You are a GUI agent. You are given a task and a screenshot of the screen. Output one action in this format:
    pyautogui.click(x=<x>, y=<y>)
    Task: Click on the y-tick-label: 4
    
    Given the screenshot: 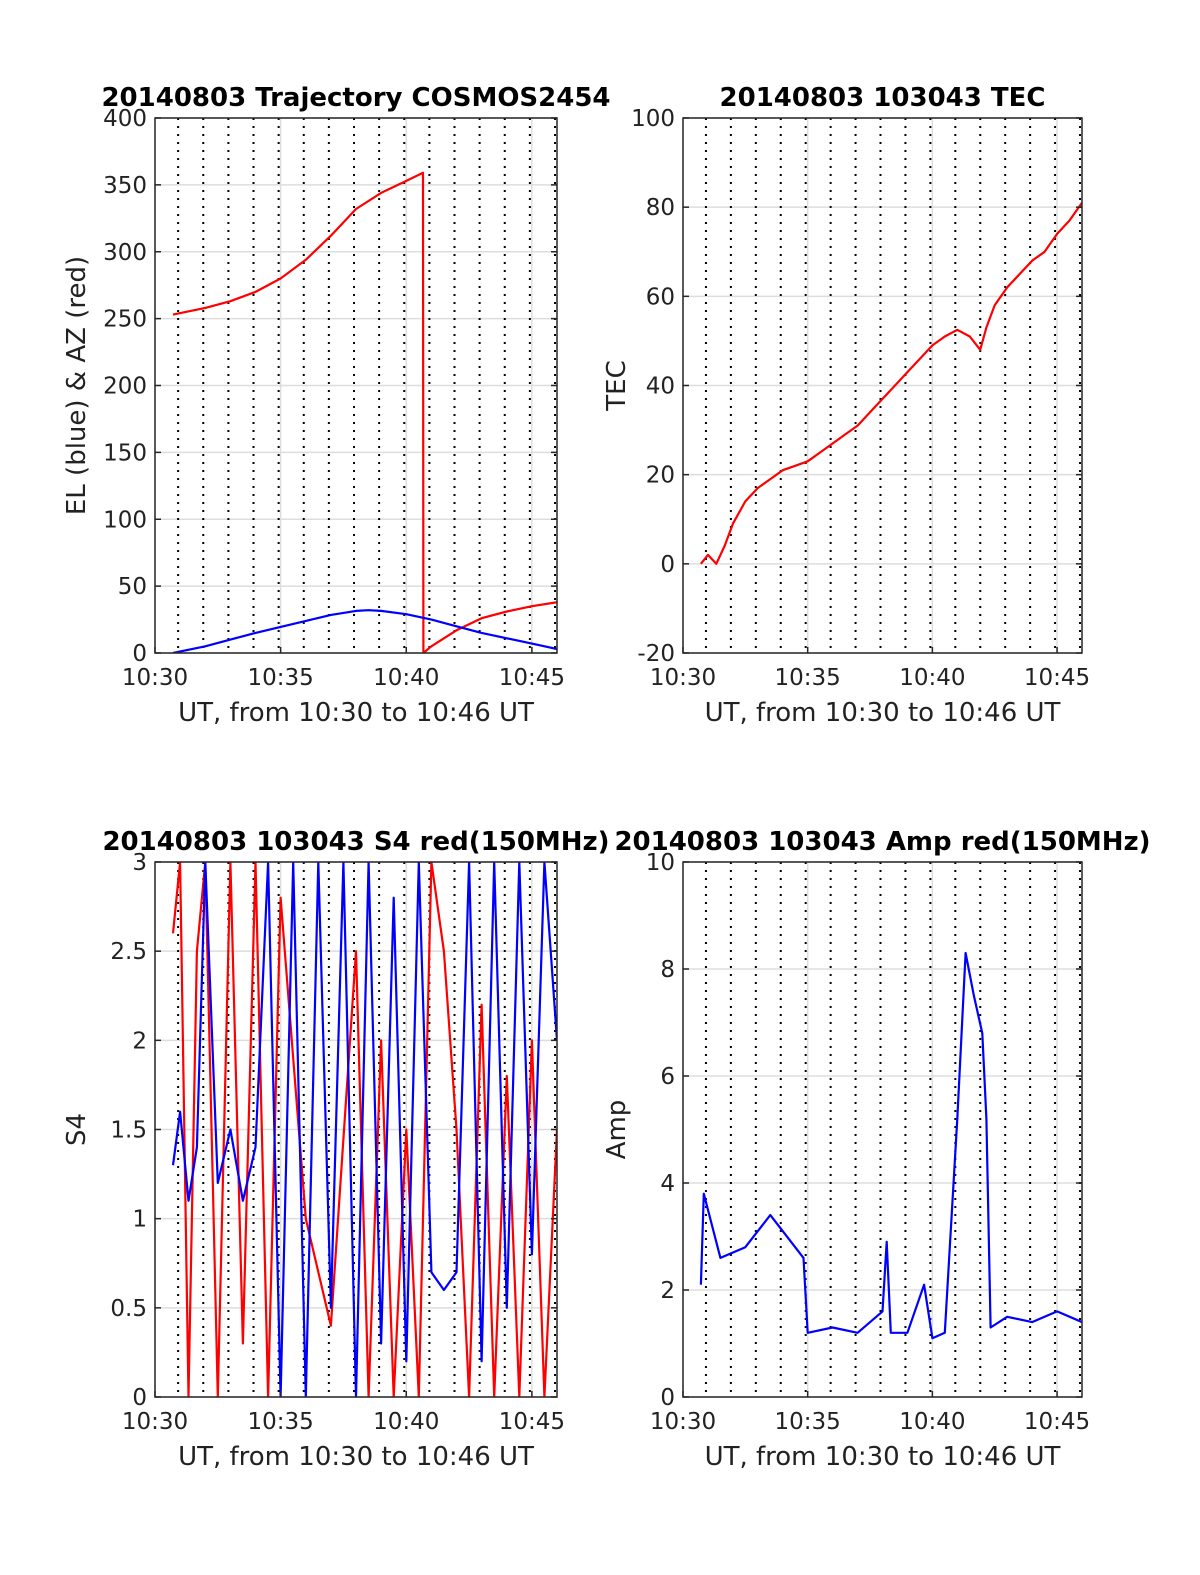 What is the action you would take?
    pyautogui.click(x=667, y=1184)
    